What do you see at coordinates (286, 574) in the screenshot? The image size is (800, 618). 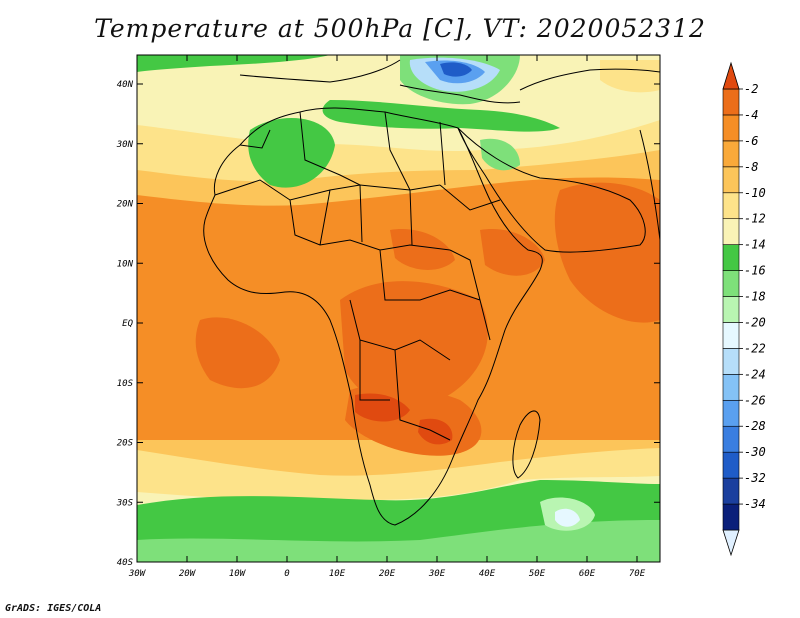 I see `lon-label: 0` at bounding box center [286, 574].